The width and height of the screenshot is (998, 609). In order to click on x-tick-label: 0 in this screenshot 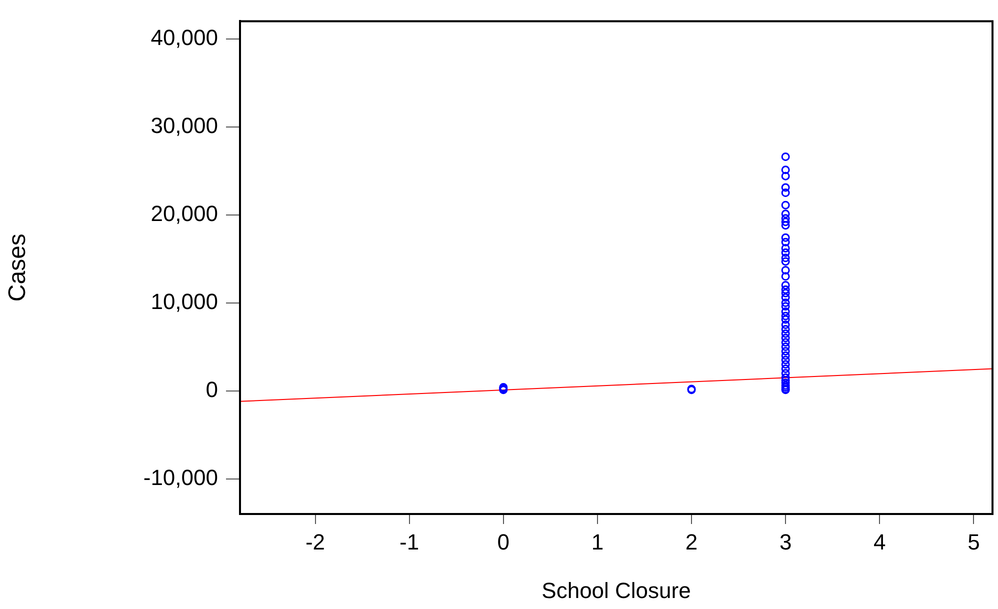, I will do `click(503, 541)`.